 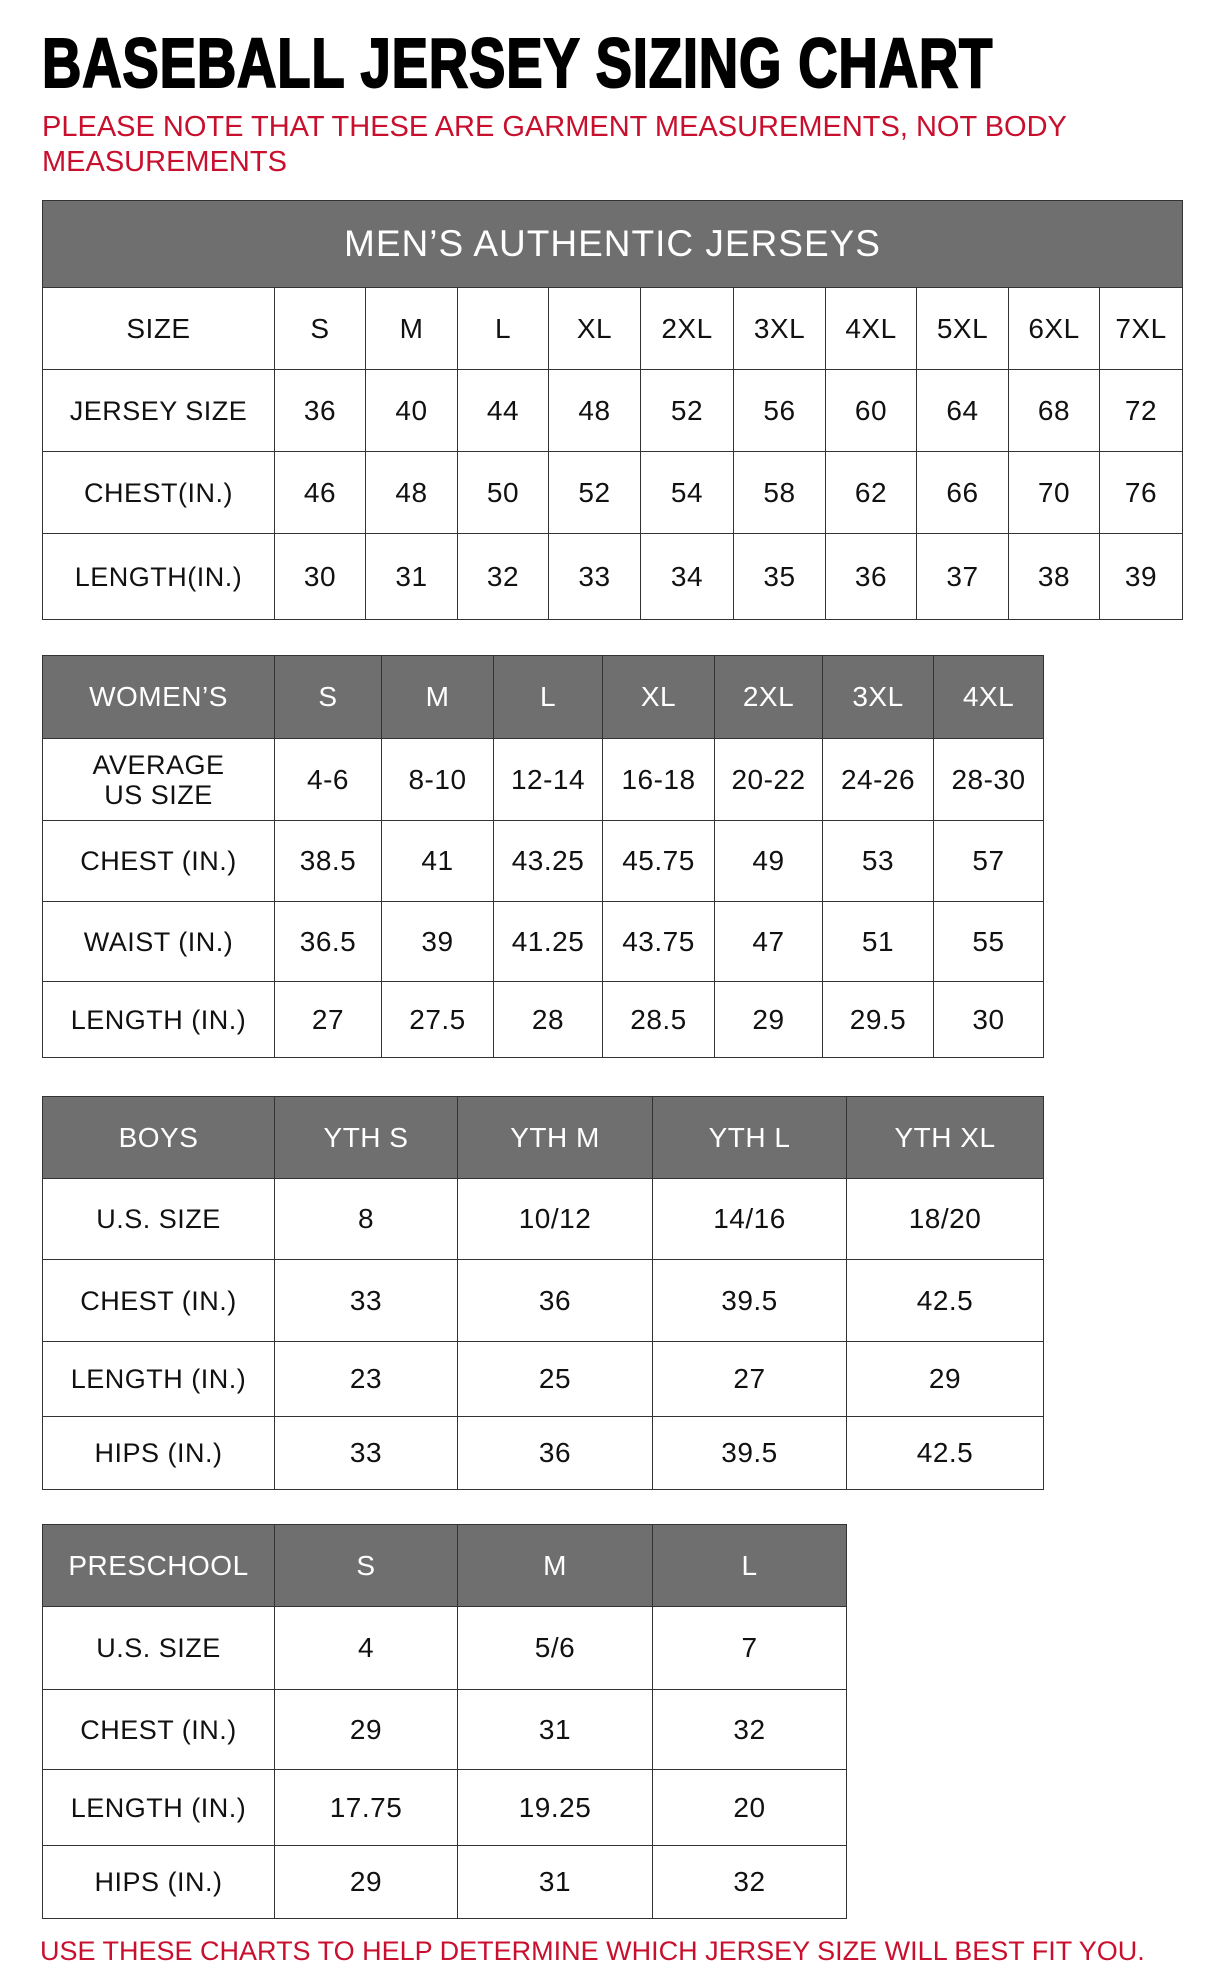 What do you see at coordinates (548, 861) in the screenshot?
I see `table-cell: 43.25` at bounding box center [548, 861].